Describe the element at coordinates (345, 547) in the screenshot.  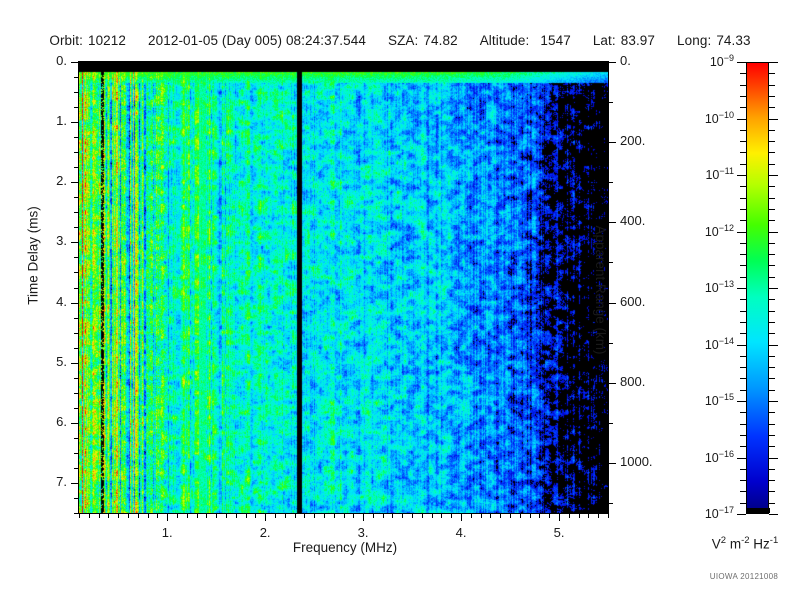
I see `x-axis-title: Frequency (MHz)` at that location.